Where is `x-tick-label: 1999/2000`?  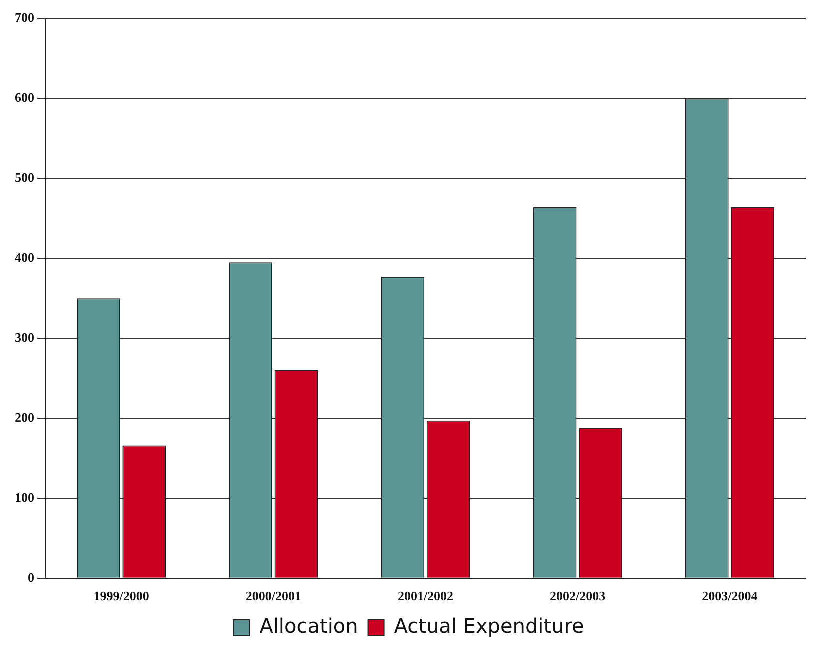
x-tick-label: 1999/2000 is located at coordinates (122, 596).